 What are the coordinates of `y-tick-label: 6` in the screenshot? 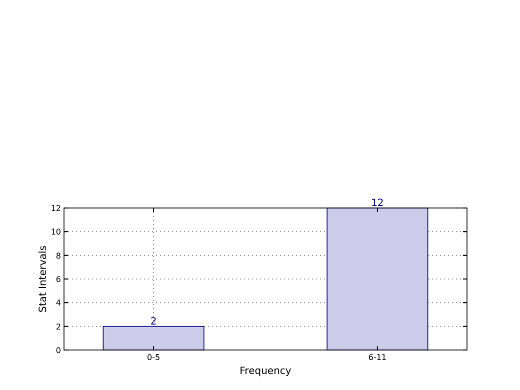 It's located at (58, 279).